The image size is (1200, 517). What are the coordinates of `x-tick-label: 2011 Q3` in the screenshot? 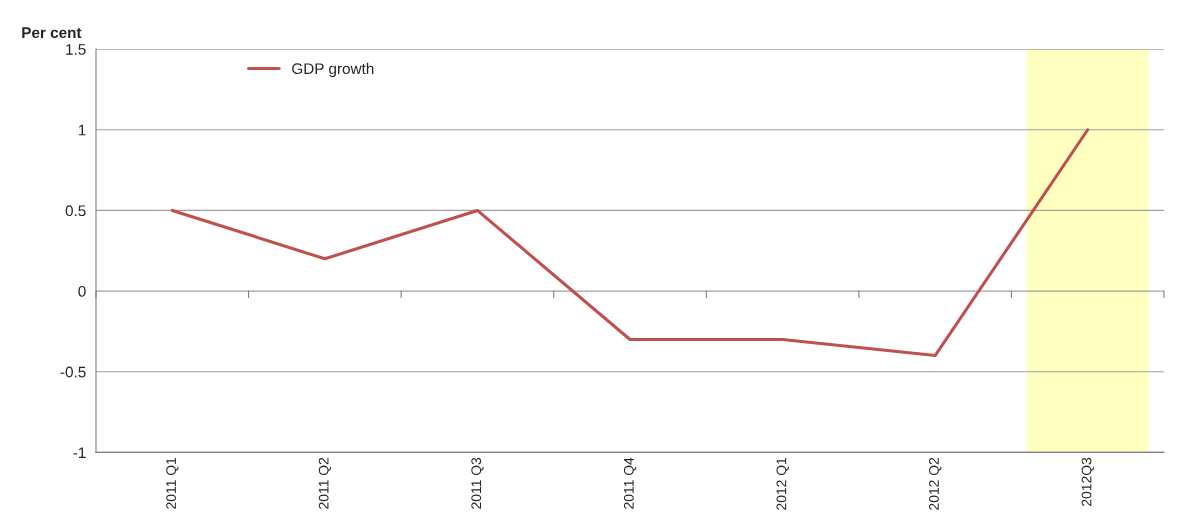 It's located at (477, 483).